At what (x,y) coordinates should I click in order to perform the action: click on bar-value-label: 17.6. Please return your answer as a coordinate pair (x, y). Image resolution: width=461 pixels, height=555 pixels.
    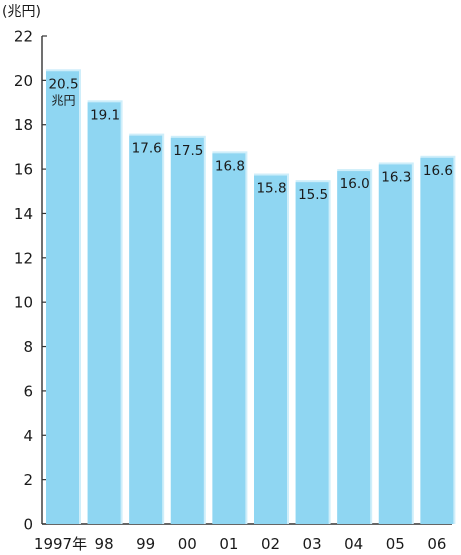
    Looking at the image, I should click on (147, 149).